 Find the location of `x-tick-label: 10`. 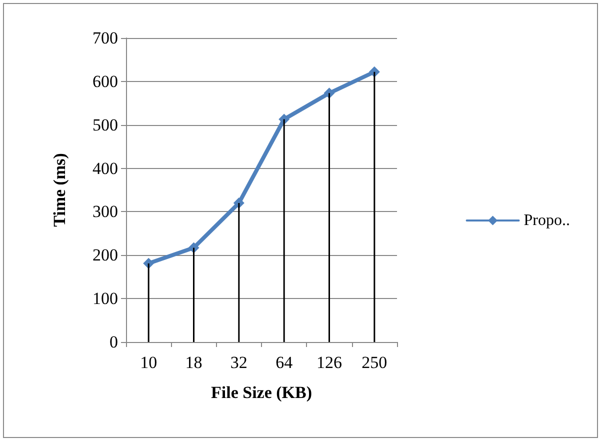

x-tick-label: 10 is located at coordinates (149, 362).